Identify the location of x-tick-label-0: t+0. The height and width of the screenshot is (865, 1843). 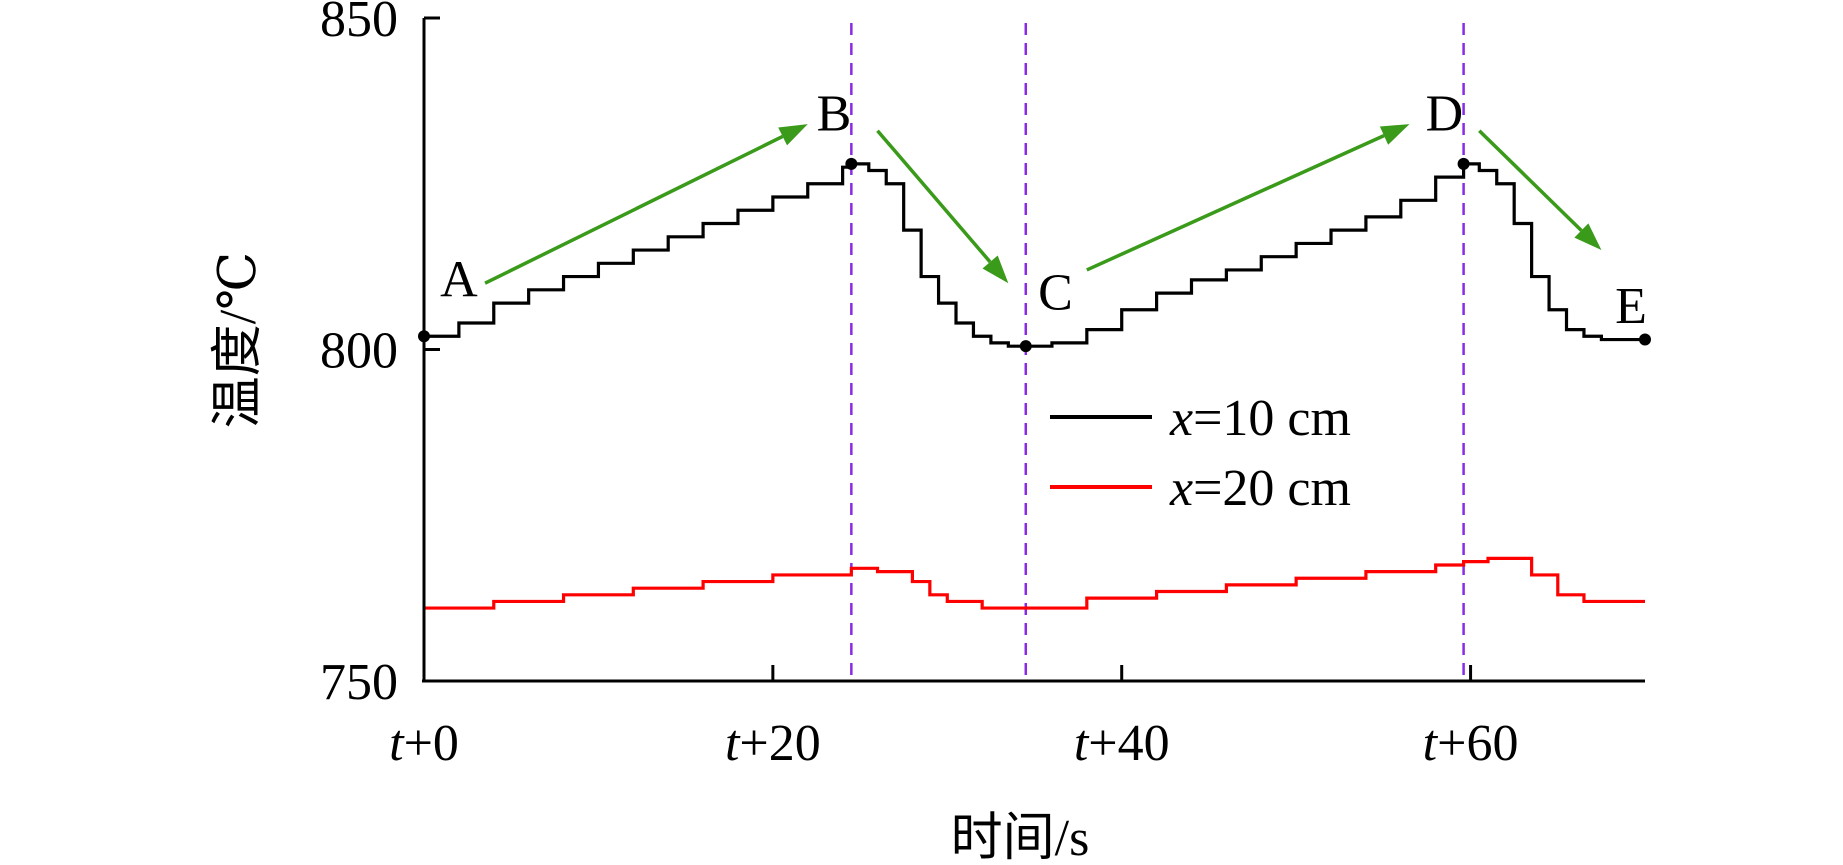
(424, 743).